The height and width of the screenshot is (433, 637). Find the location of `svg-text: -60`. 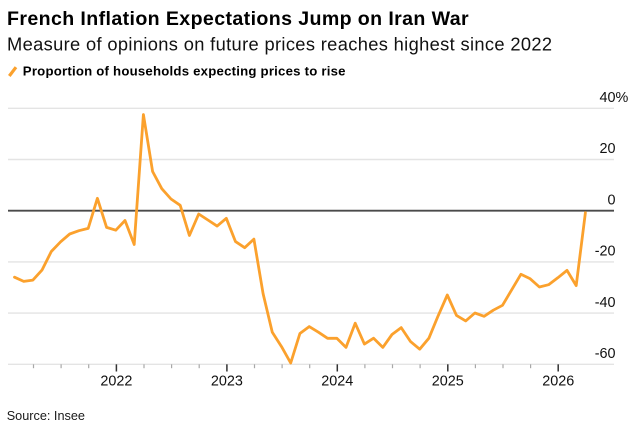

svg-text: -60 is located at coordinates (605, 354).